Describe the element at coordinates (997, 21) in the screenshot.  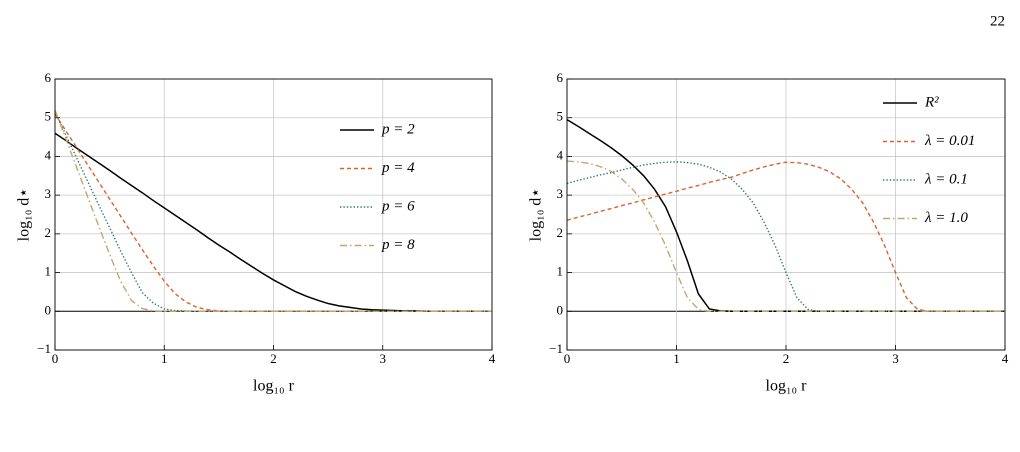
I see `page-number: 22` at that location.